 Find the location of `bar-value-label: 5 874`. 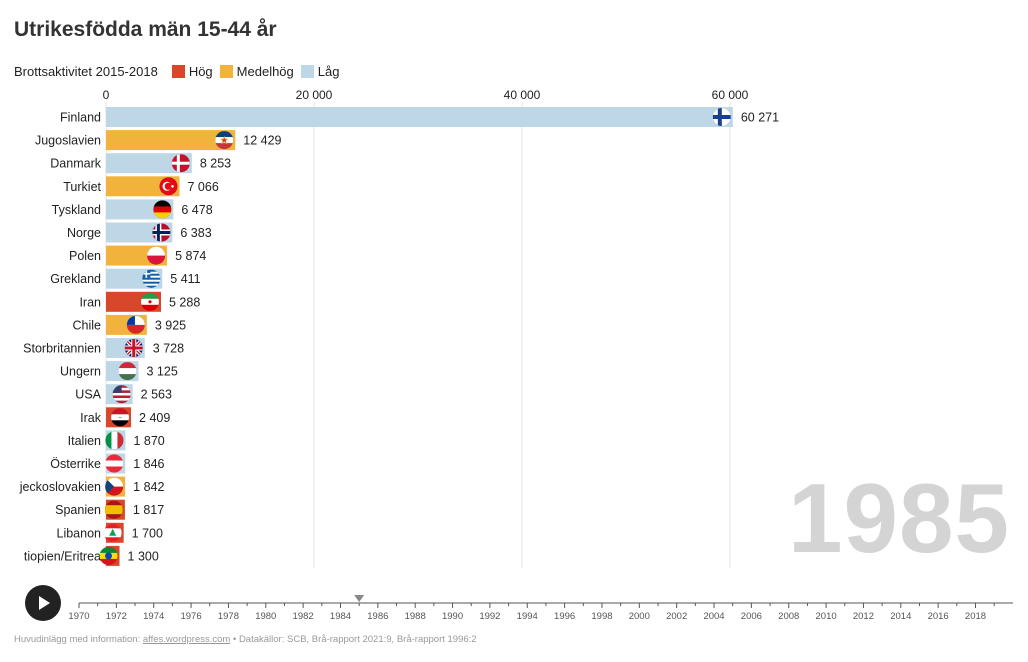

bar-value-label: 5 874 is located at coordinates (190, 256).